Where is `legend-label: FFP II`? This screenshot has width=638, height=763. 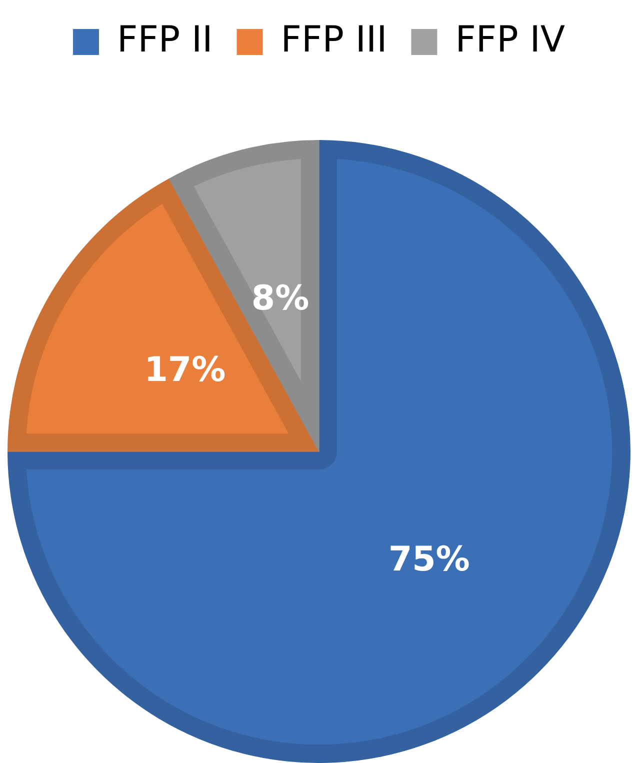
legend-label: FFP II is located at coordinates (164, 39).